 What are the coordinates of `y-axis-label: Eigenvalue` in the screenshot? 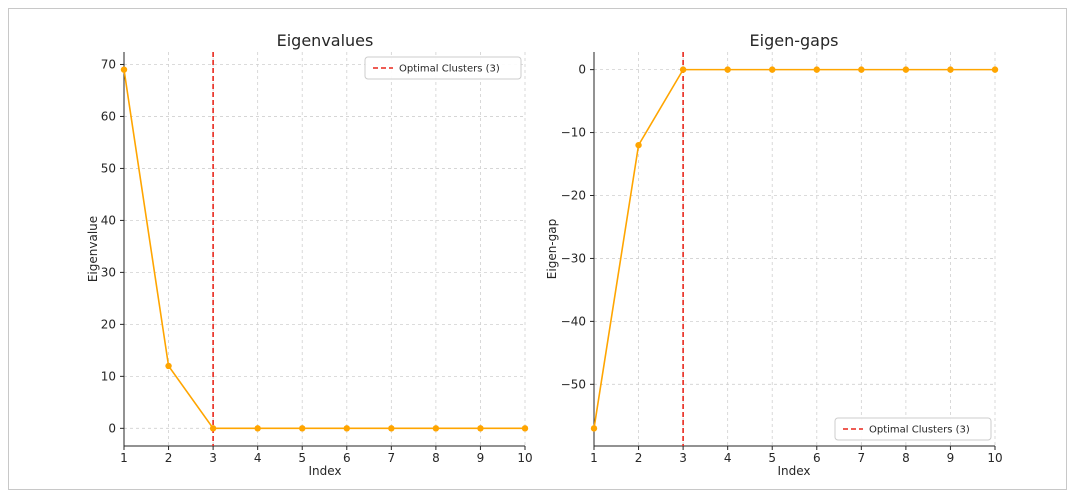 It's located at (93, 249).